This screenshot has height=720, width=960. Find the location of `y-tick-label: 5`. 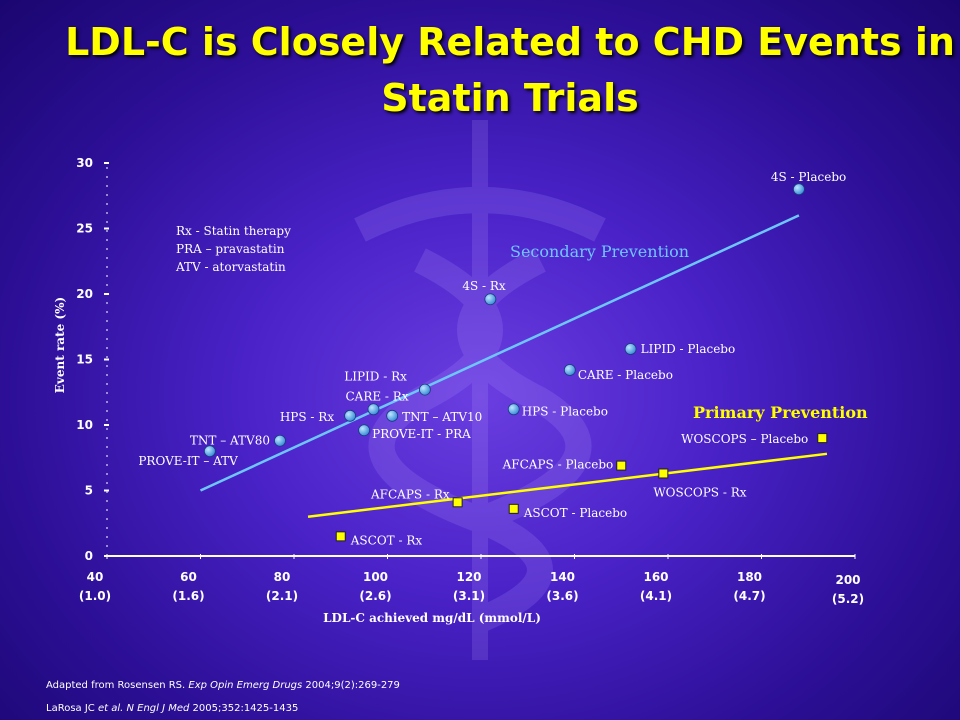

y-tick-label: 5 is located at coordinates (89, 491).